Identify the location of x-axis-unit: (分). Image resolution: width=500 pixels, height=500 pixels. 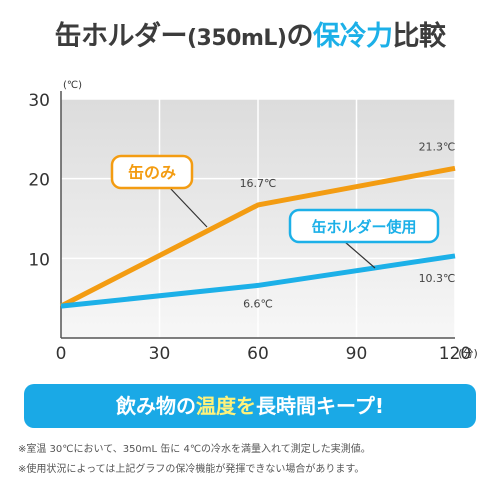
(468, 353).